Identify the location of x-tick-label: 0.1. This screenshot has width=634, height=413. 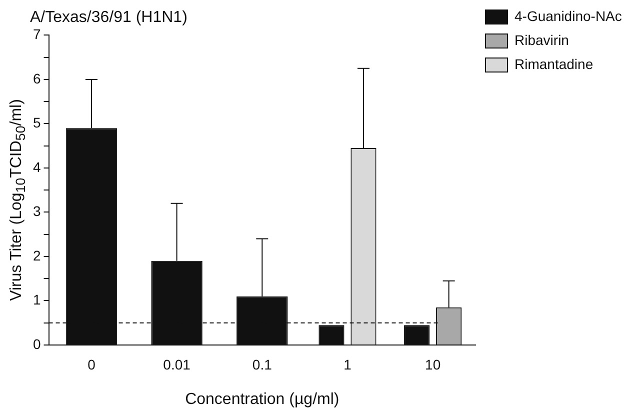
(262, 364).